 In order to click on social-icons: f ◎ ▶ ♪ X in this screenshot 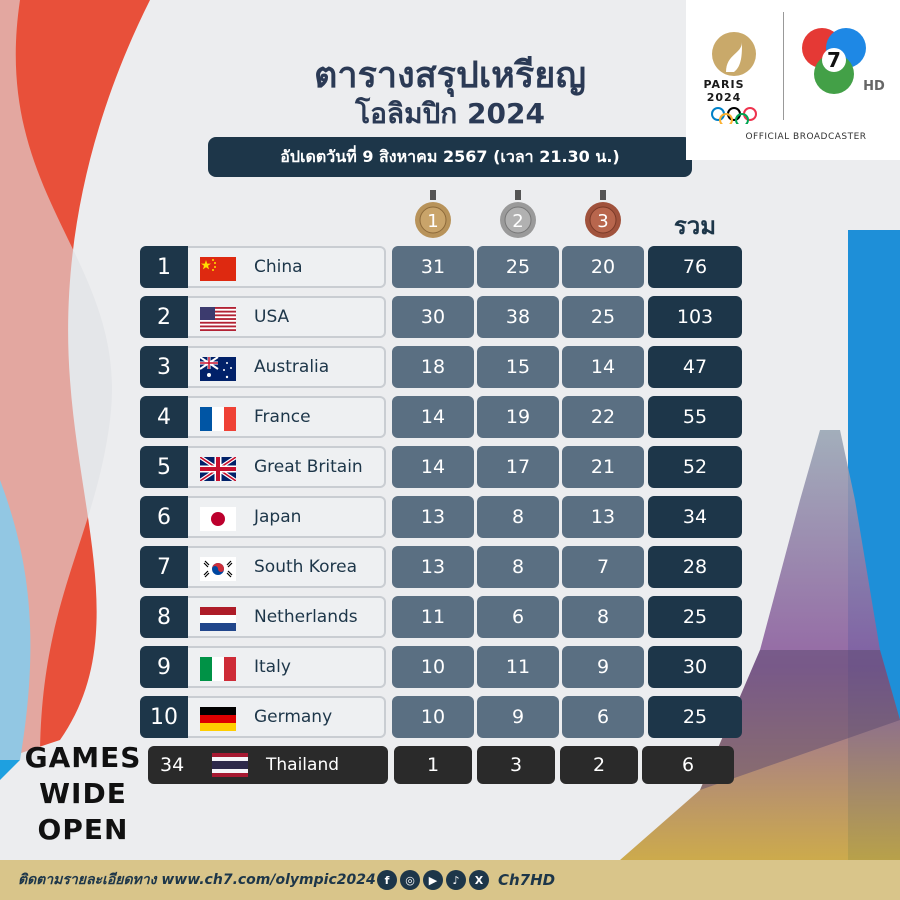, I will do `click(433, 880)`.